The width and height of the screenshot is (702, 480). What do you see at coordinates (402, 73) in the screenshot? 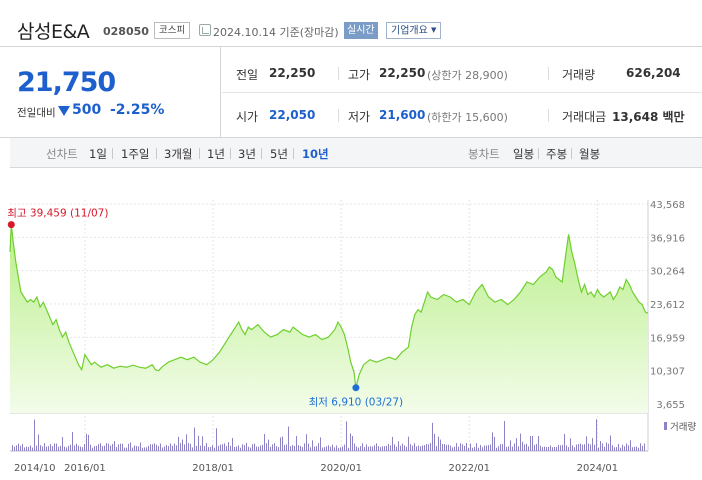
I see `high-value: 22,250` at bounding box center [402, 73].